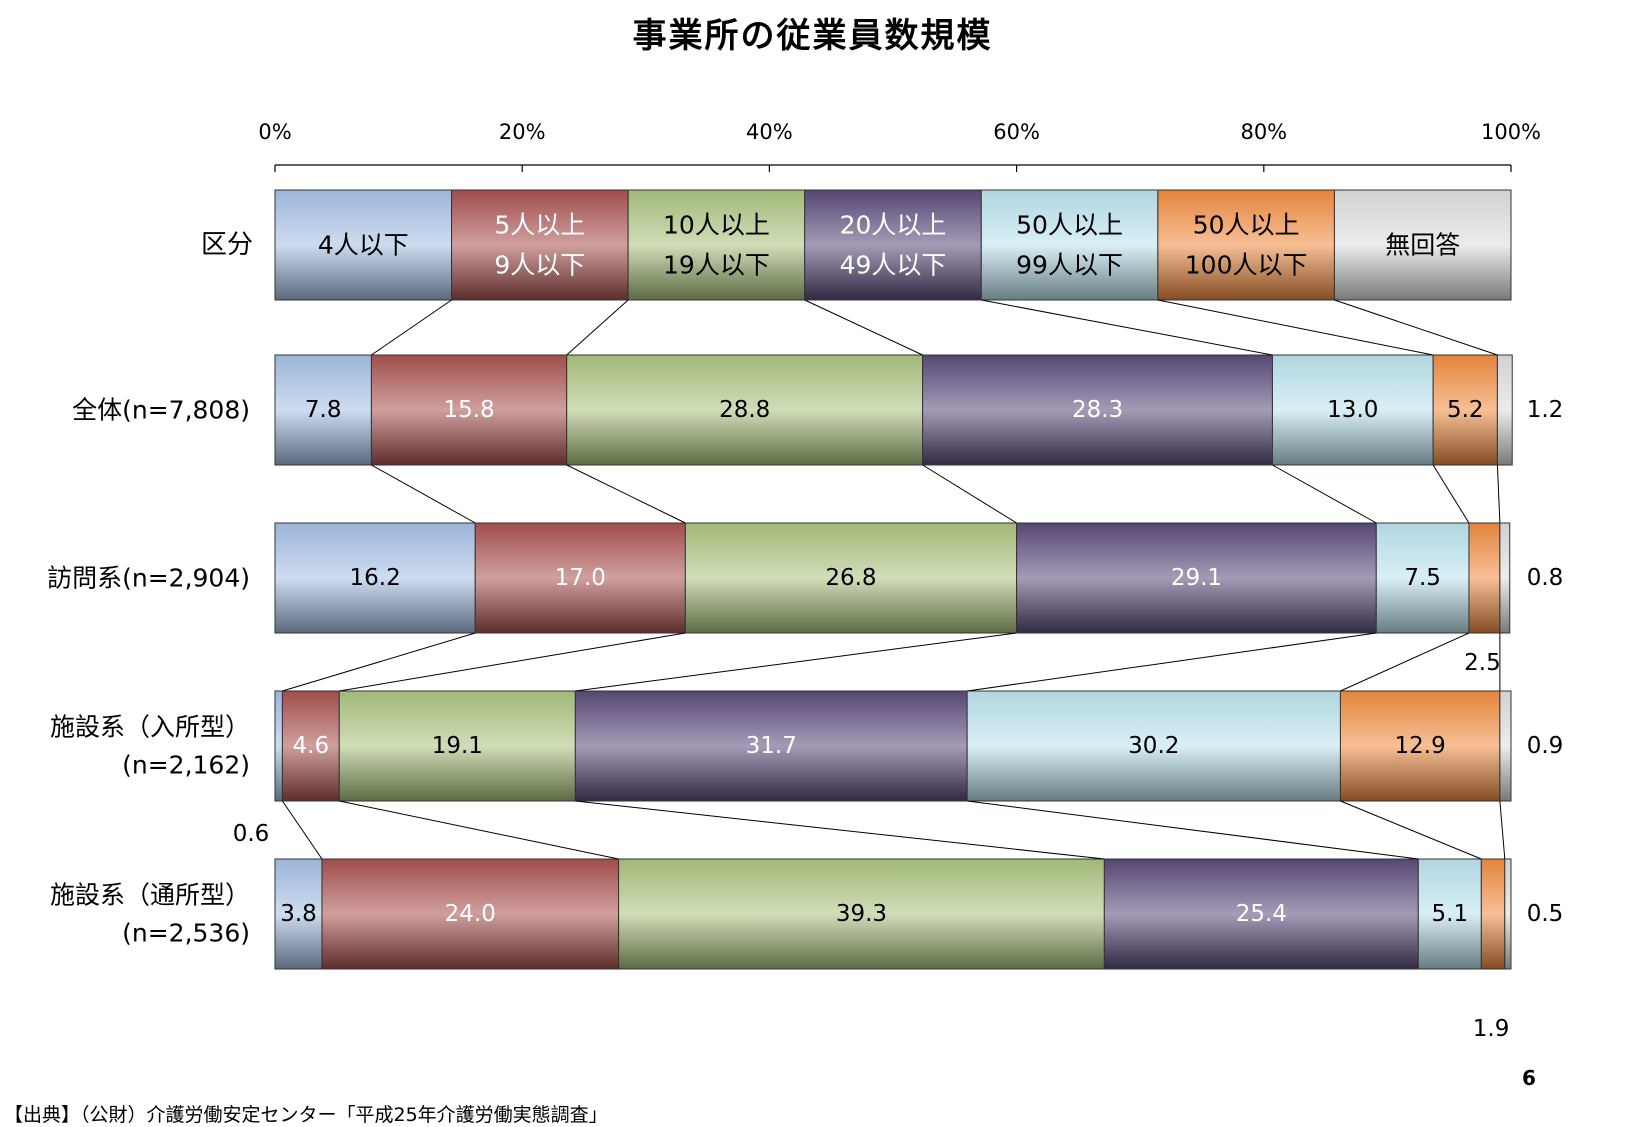 The width and height of the screenshot is (1625, 1127). What do you see at coordinates (893, 265) in the screenshot?
I see `legend-label: 49人以下` at bounding box center [893, 265].